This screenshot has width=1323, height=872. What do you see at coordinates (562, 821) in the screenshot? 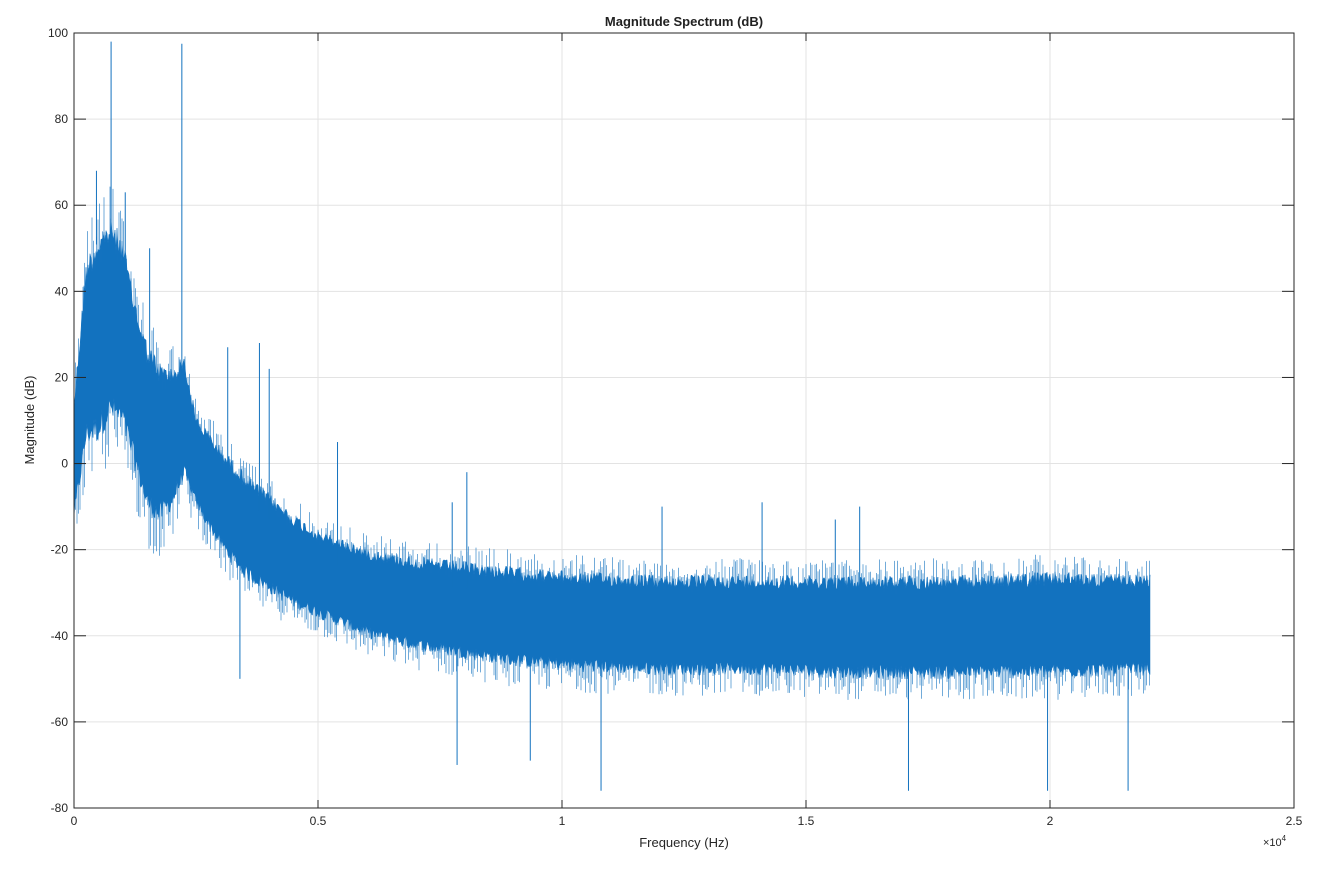
I see `x-tick-label: 1` at bounding box center [562, 821].